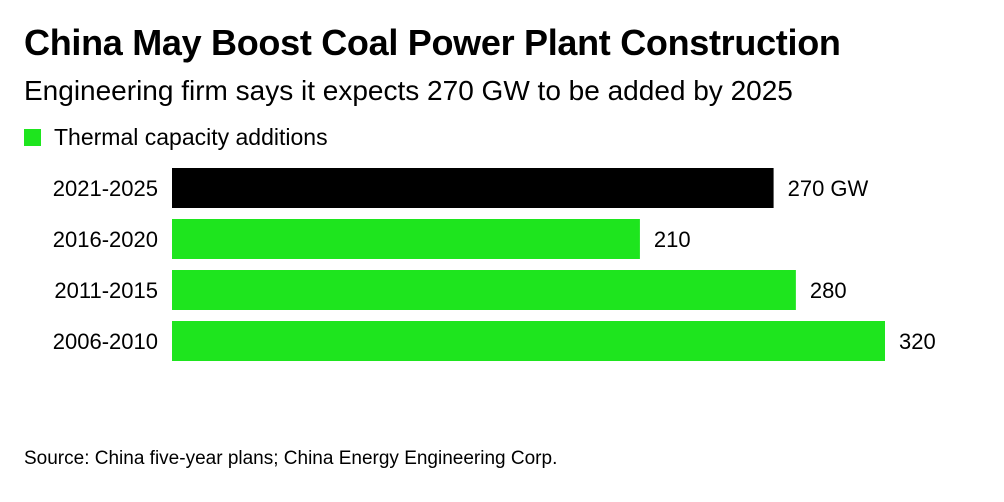 This screenshot has height=502, width=1004. Describe the element at coordinates (105, 188) in the screenshot. I see `category-label-2021-2025: 2021-2025` at that location.